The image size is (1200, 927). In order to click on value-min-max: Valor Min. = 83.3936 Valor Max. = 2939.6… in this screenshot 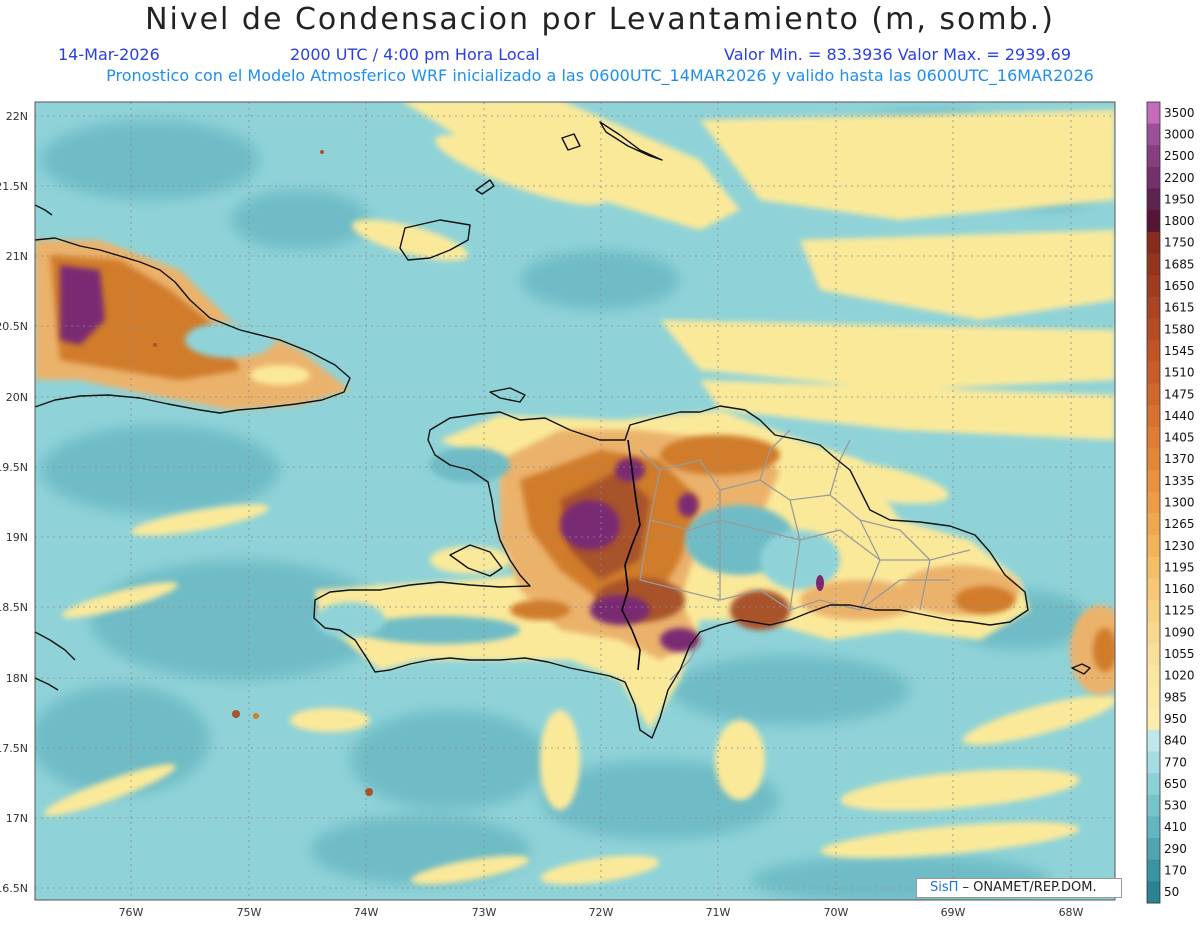, I will do `click(898, 54)`.